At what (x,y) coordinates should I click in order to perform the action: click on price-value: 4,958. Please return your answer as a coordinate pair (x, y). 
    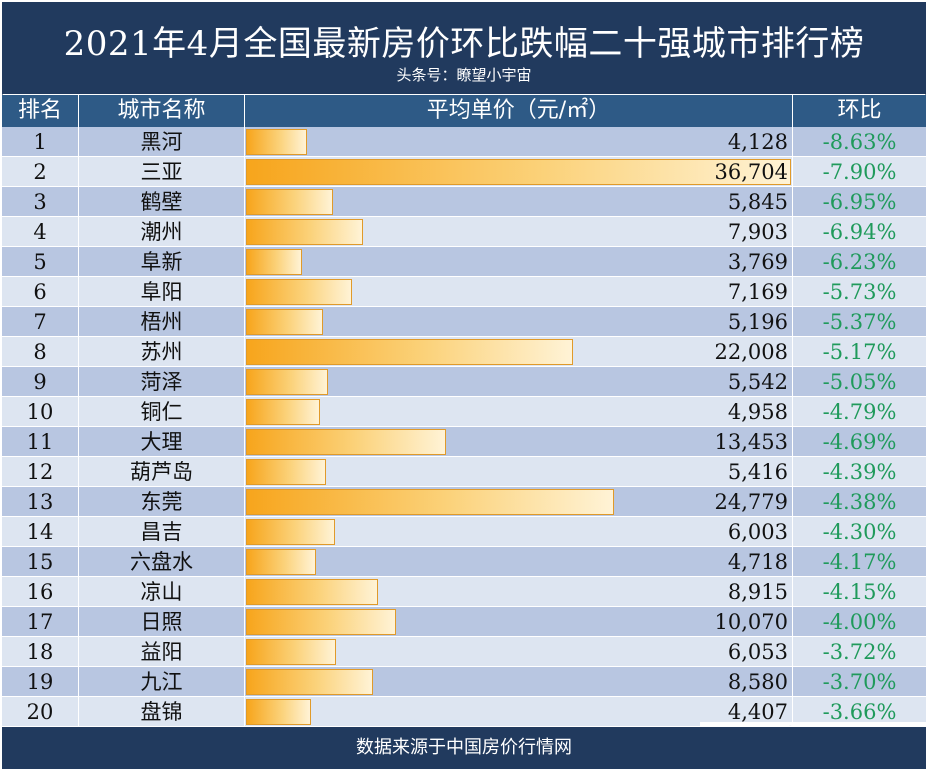
    Looking at the image, I should click on (757, 412).